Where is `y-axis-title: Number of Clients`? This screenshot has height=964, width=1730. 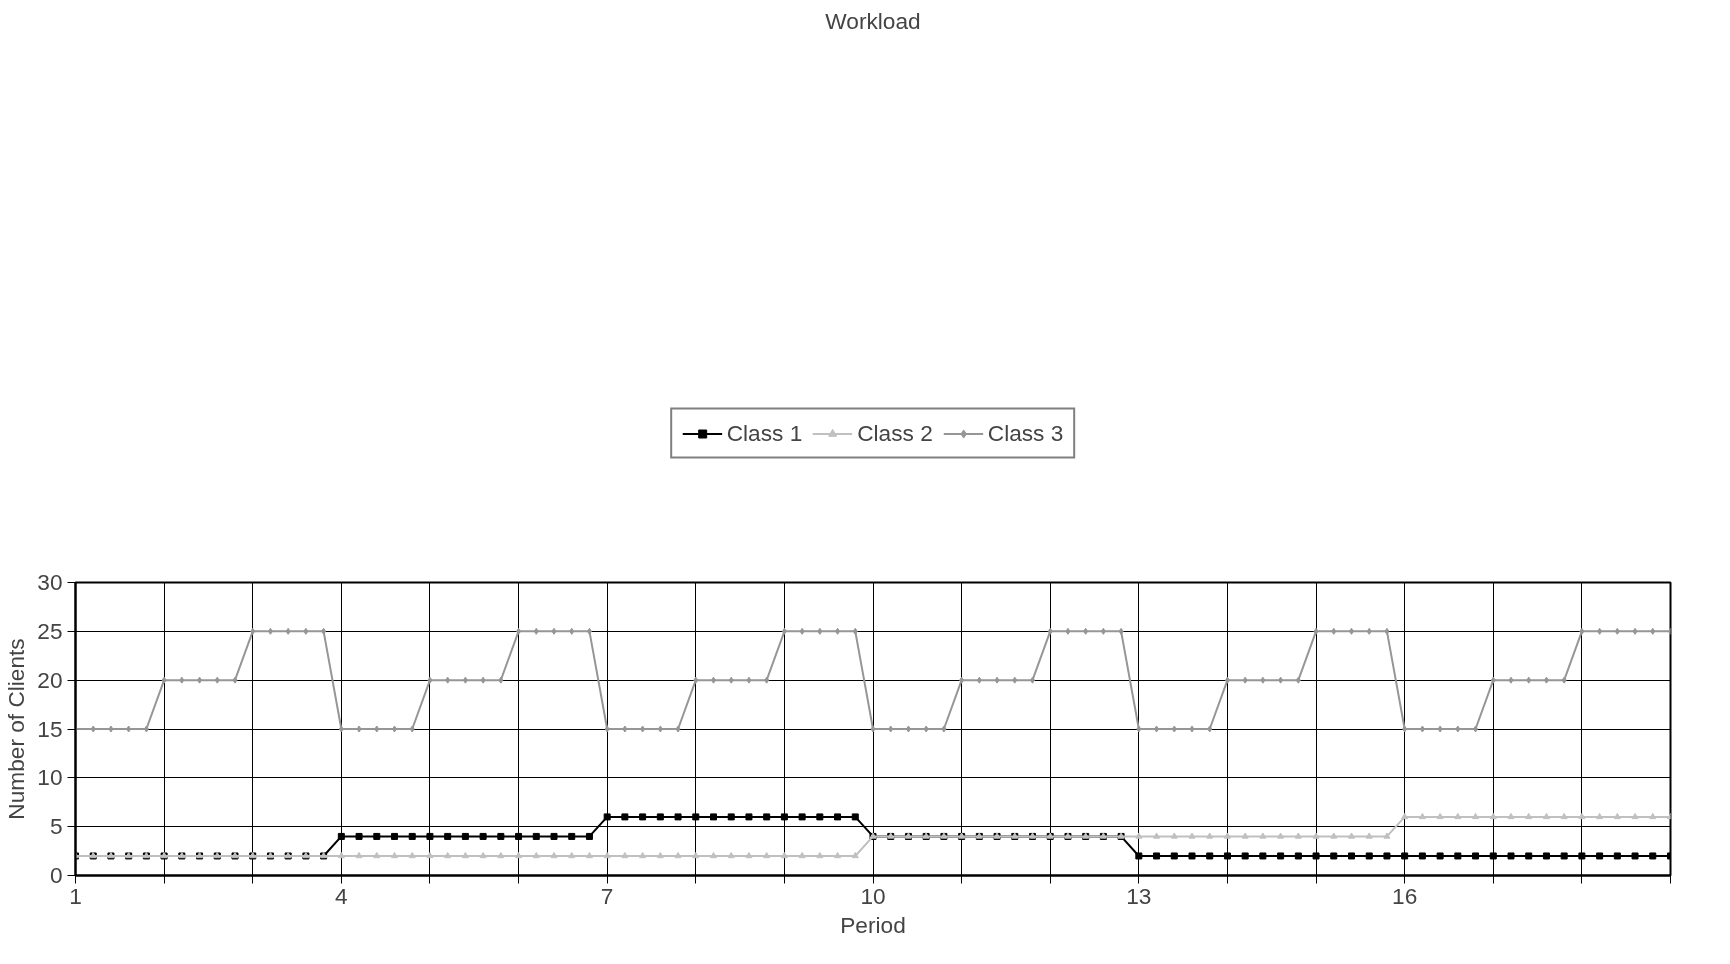
y-axis-title: Number of Clients is located at coordinates (16, 729).